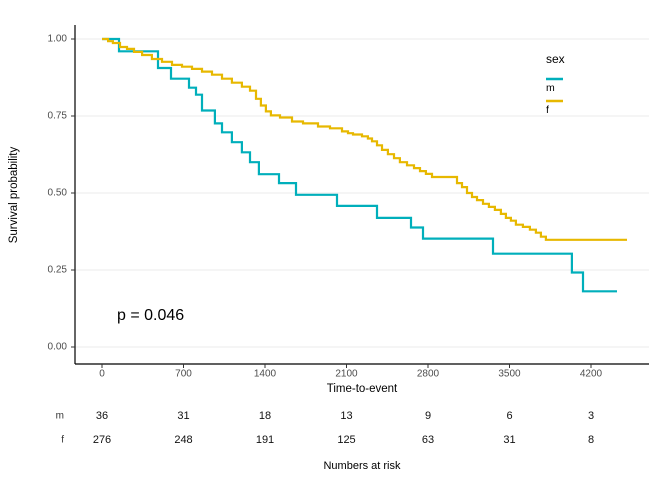  I want to click on x-tick-label: 1400, so click(265, 374).